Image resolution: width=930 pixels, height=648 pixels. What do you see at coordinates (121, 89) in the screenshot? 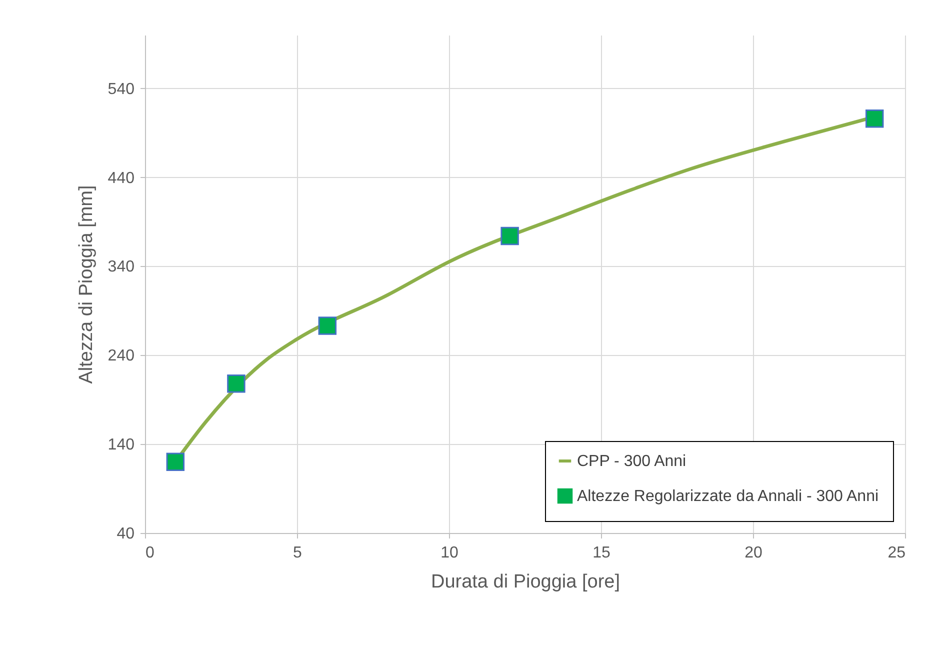
I see `y-tick-label: 540` at bounding box center [121, 89].